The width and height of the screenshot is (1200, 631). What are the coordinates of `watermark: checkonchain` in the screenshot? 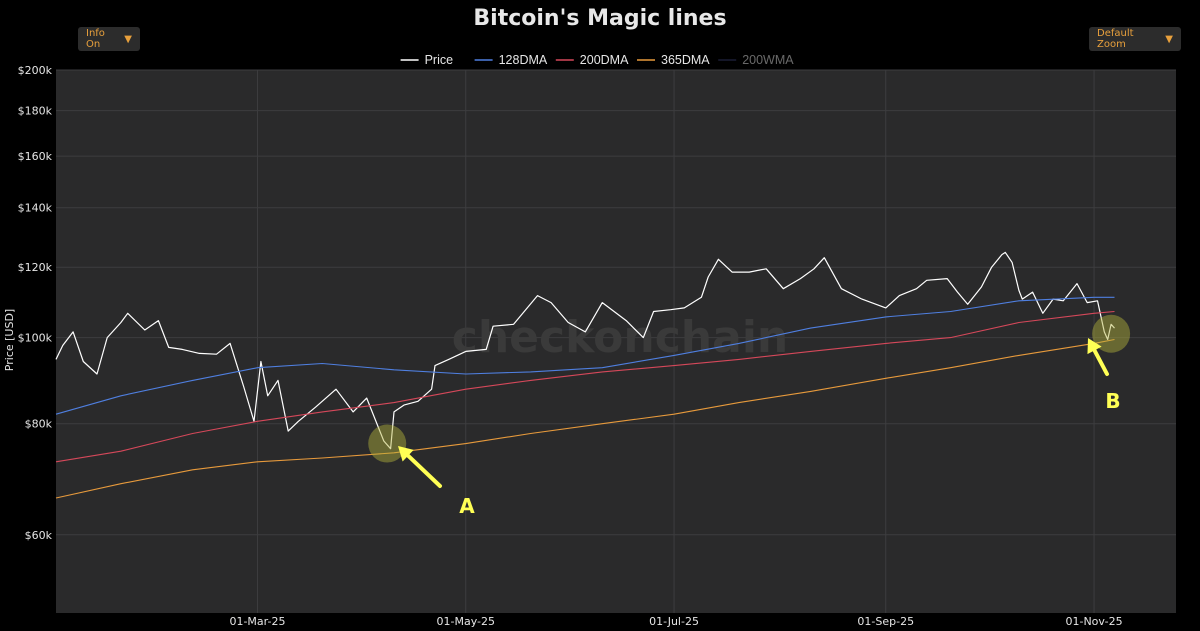 It's located at (620, 337).